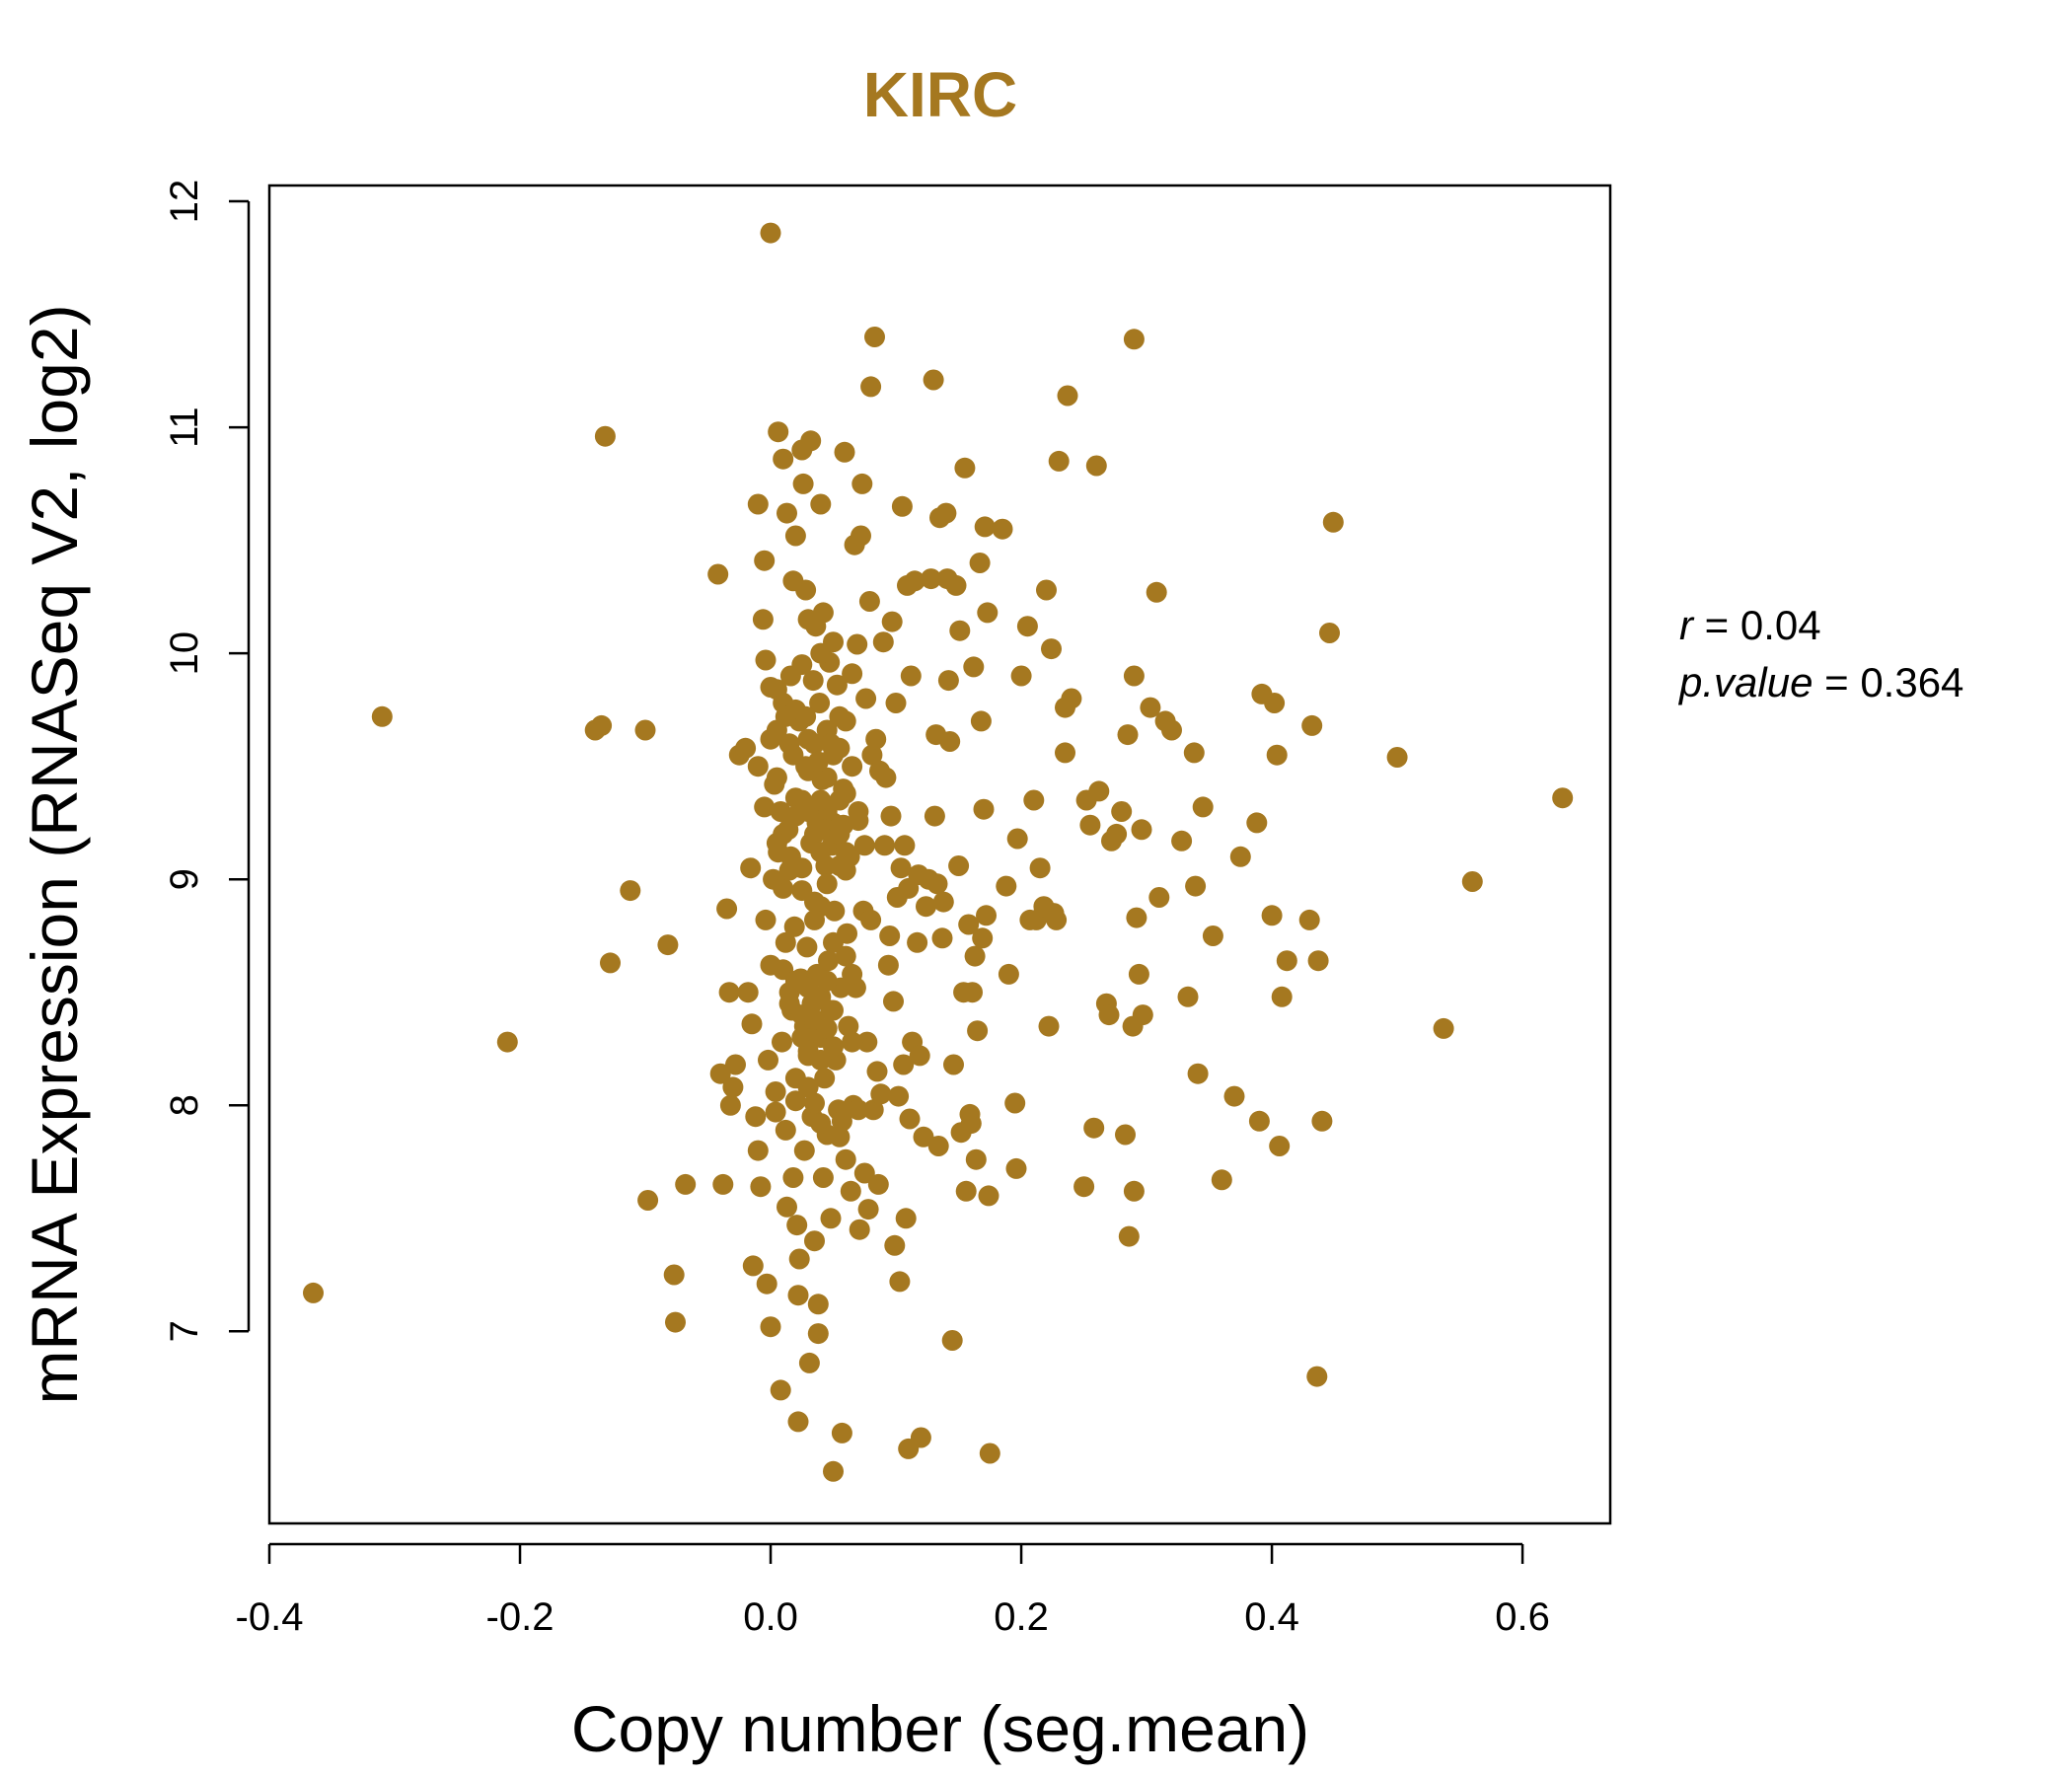 This screenshot has height=1776, width=2072. I want to click on p-equals: =, so click(1837, 682).